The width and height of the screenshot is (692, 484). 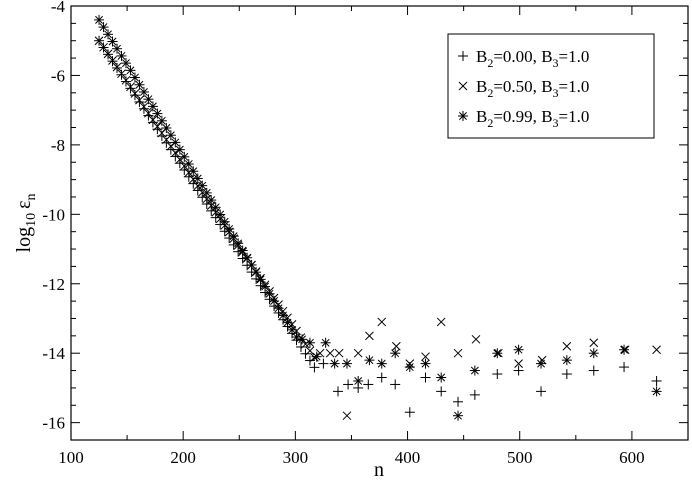 What do you see at coordinates (632, 457) in the screenshot?
I see `x-tick-label: 600` at bounding box center [632, 457].